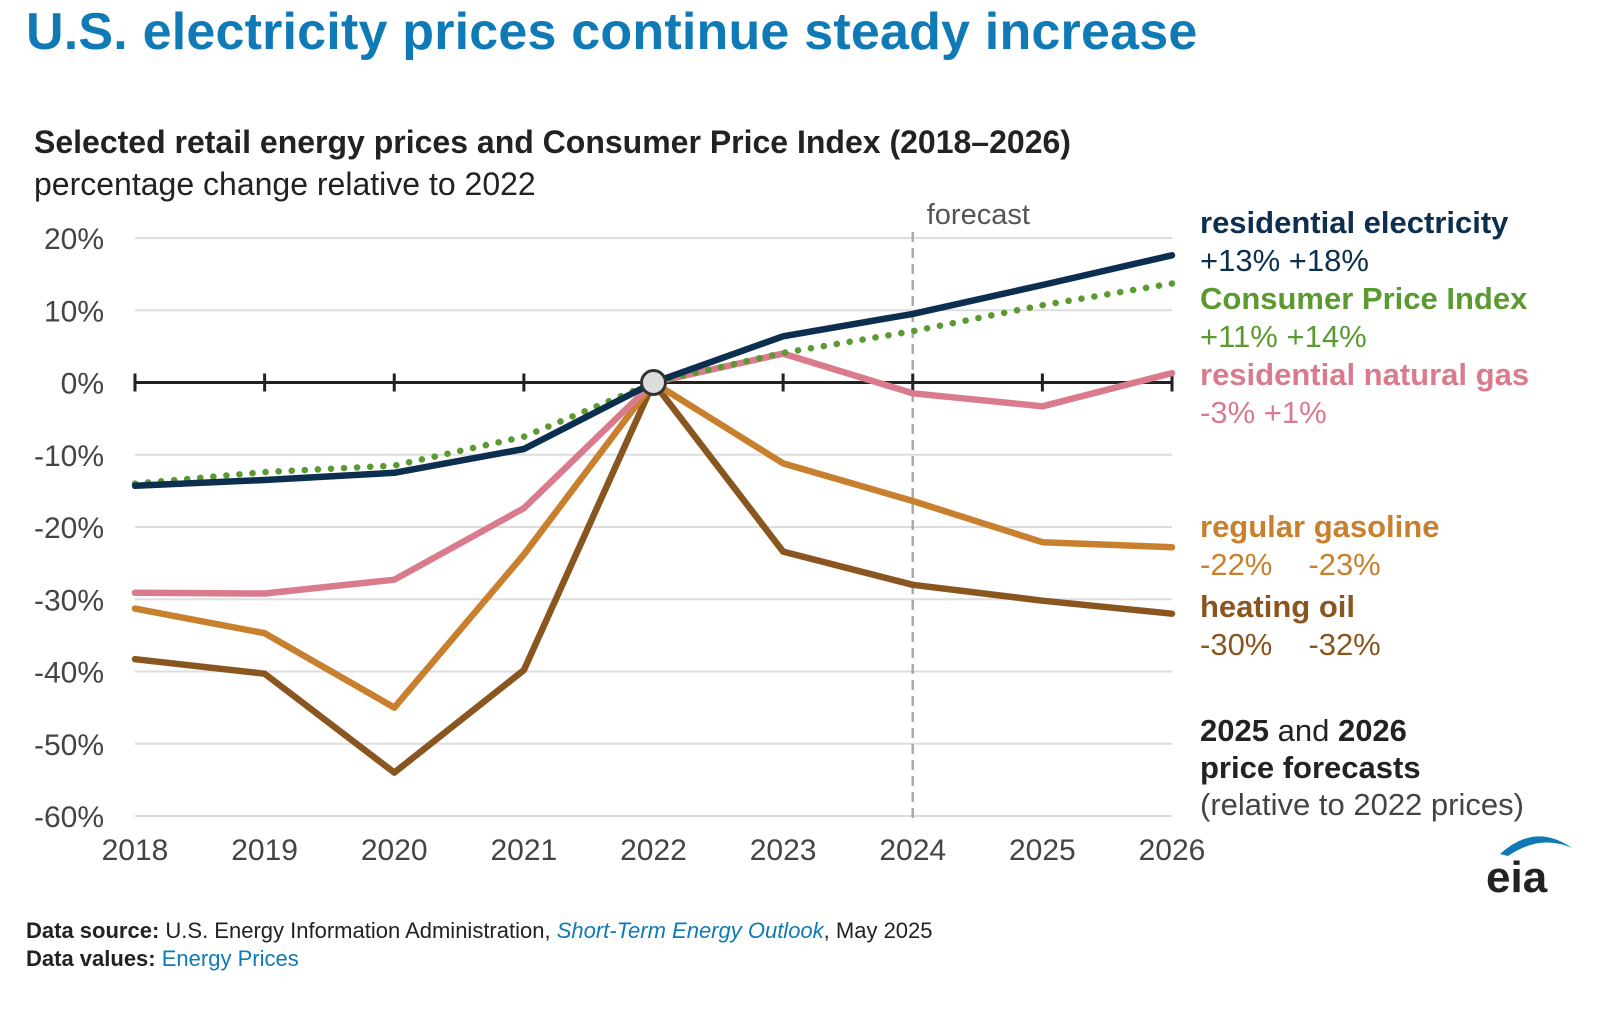 Image resolution: width=1600 pixels, height=1010 pixels. I want to click on legend-value-2026: +1%, so click(1295, 412).